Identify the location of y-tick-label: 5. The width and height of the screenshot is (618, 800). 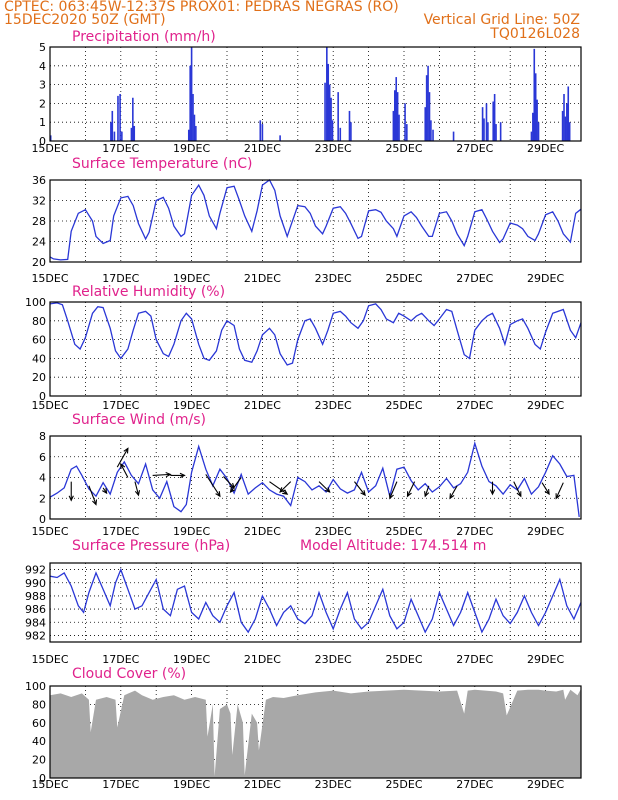
(42, 47).